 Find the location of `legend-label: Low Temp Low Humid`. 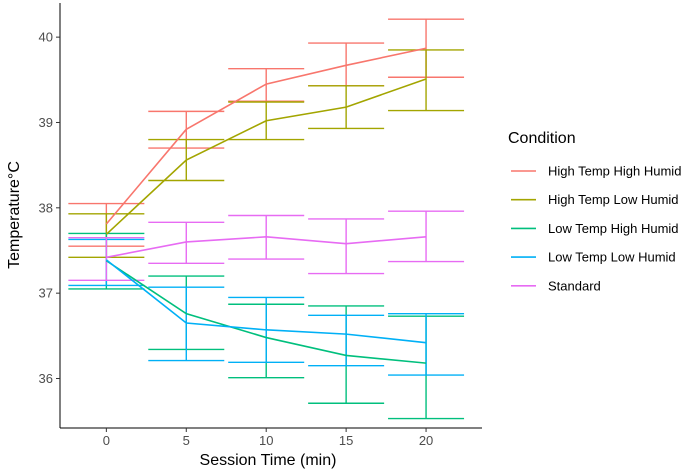

legend-label: Low Temp Low Humid is located at coordinates (612, 257).